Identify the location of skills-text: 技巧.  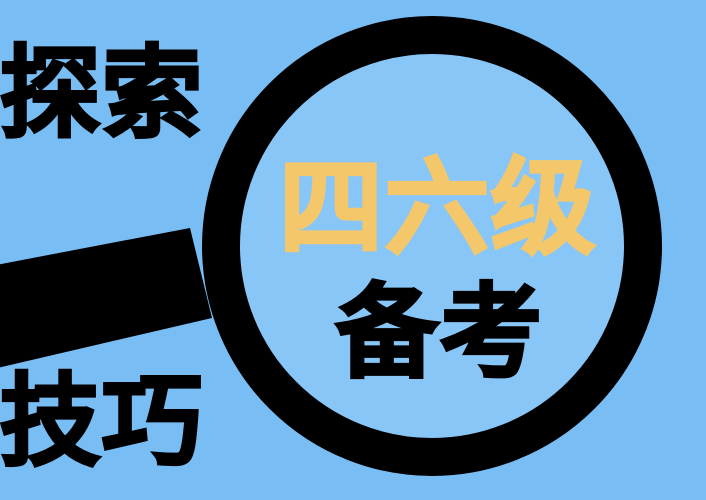
(102, 421).